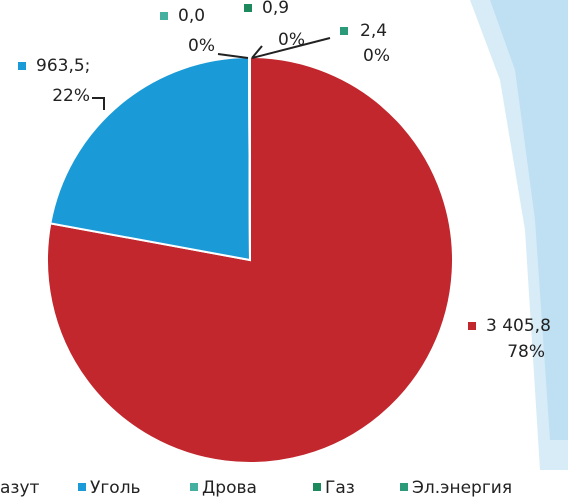 The height and width of the screenshot is (497, 568). What do you see at coordinates (373, 31) in the screenshot?
I see `value-label: 2,4` at bounding box center [373, 31].